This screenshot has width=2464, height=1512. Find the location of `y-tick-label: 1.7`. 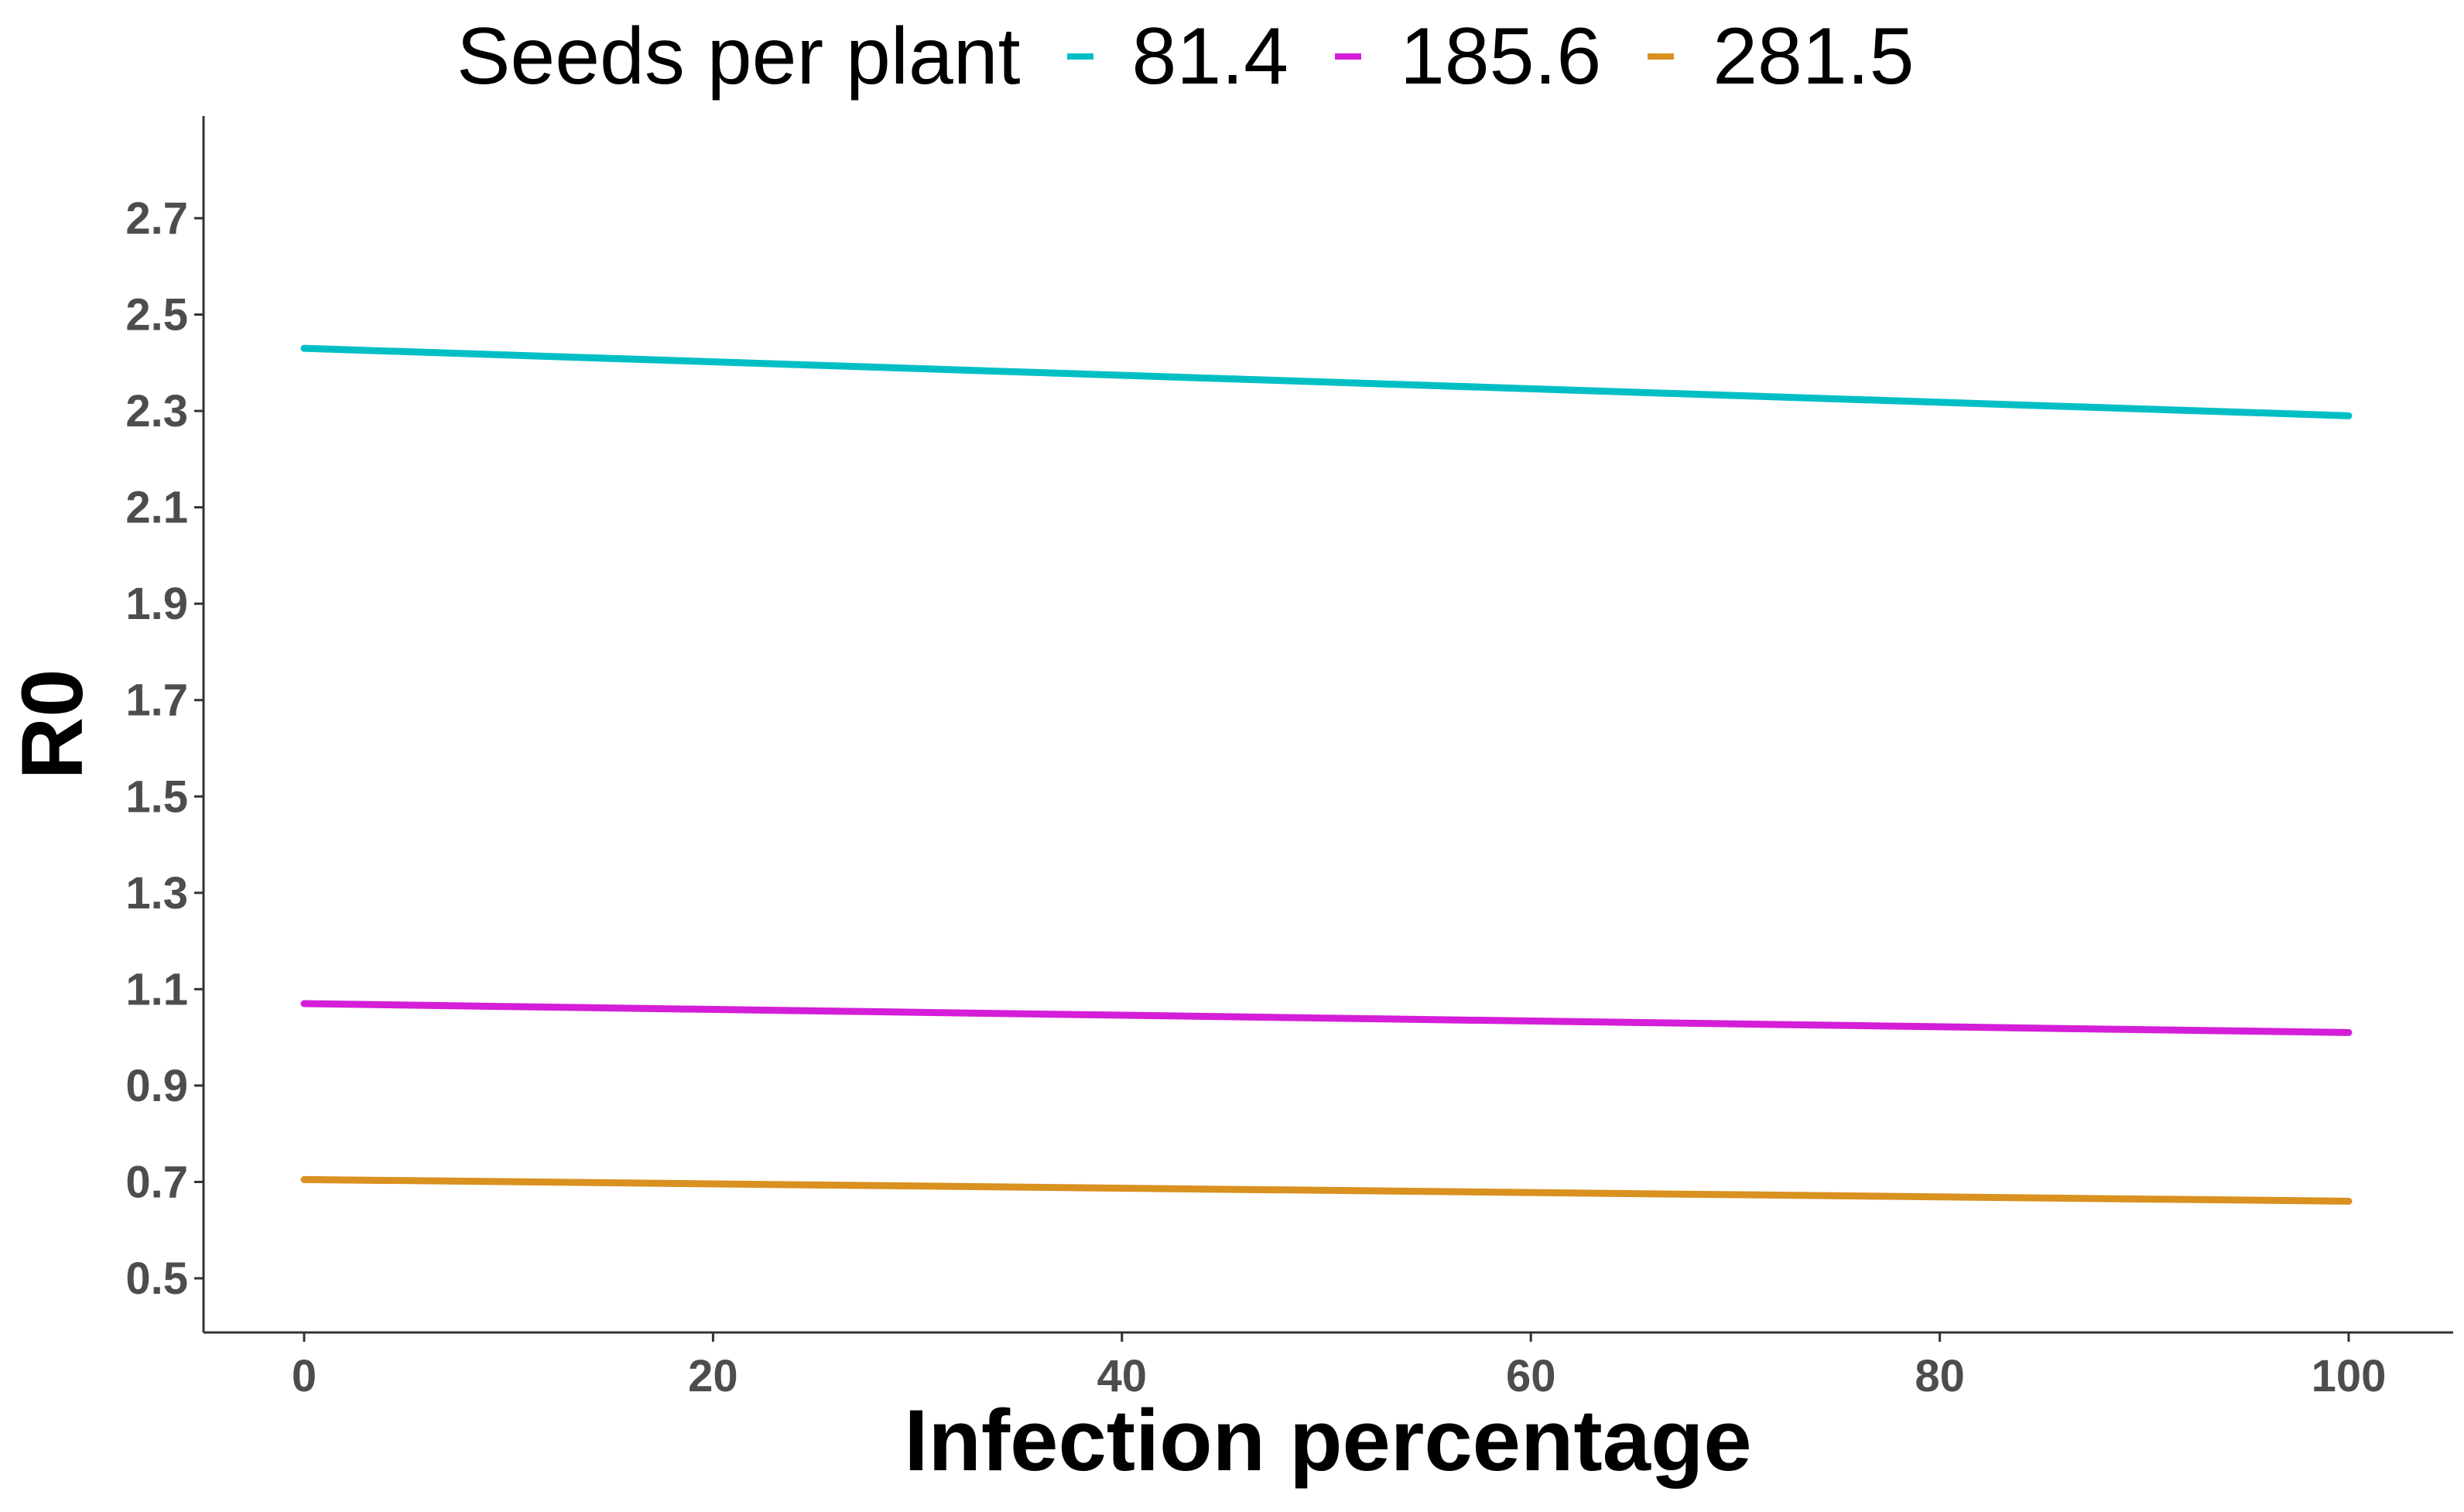

y-tick-label: 1.7 is located at coordinates (156, 701).